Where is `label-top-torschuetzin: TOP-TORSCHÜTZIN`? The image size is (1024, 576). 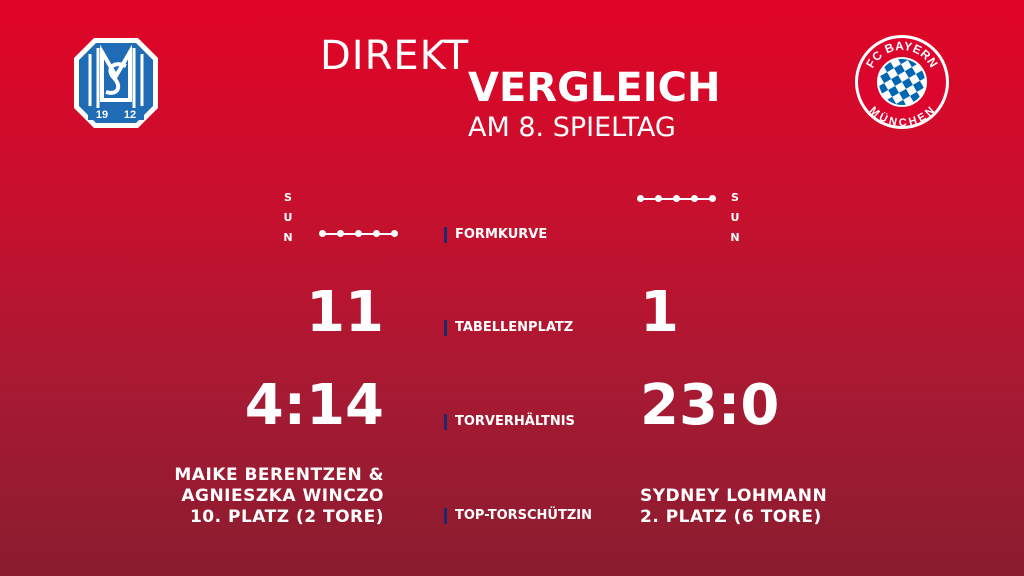 label-top-torschuetzin: TOP-TORSCHÜTZIN is located at coordinates (518, 516).